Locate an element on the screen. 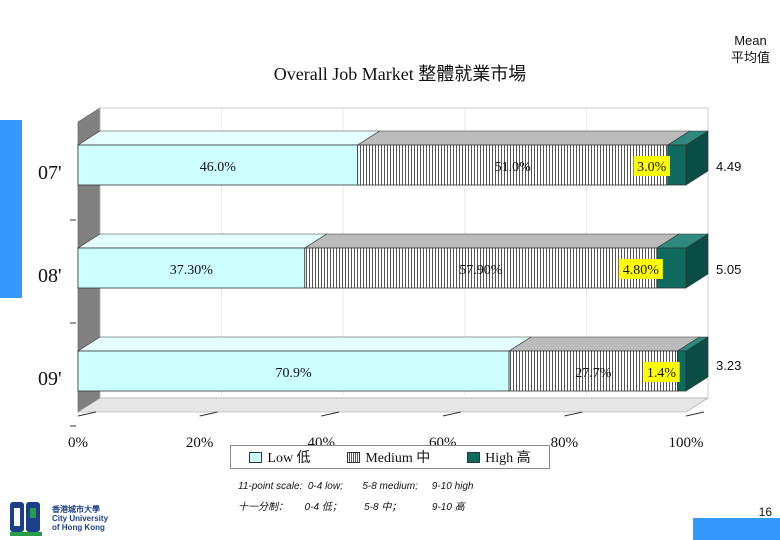  legend-item-low: Low 低 is located at coordinates (280, 457).